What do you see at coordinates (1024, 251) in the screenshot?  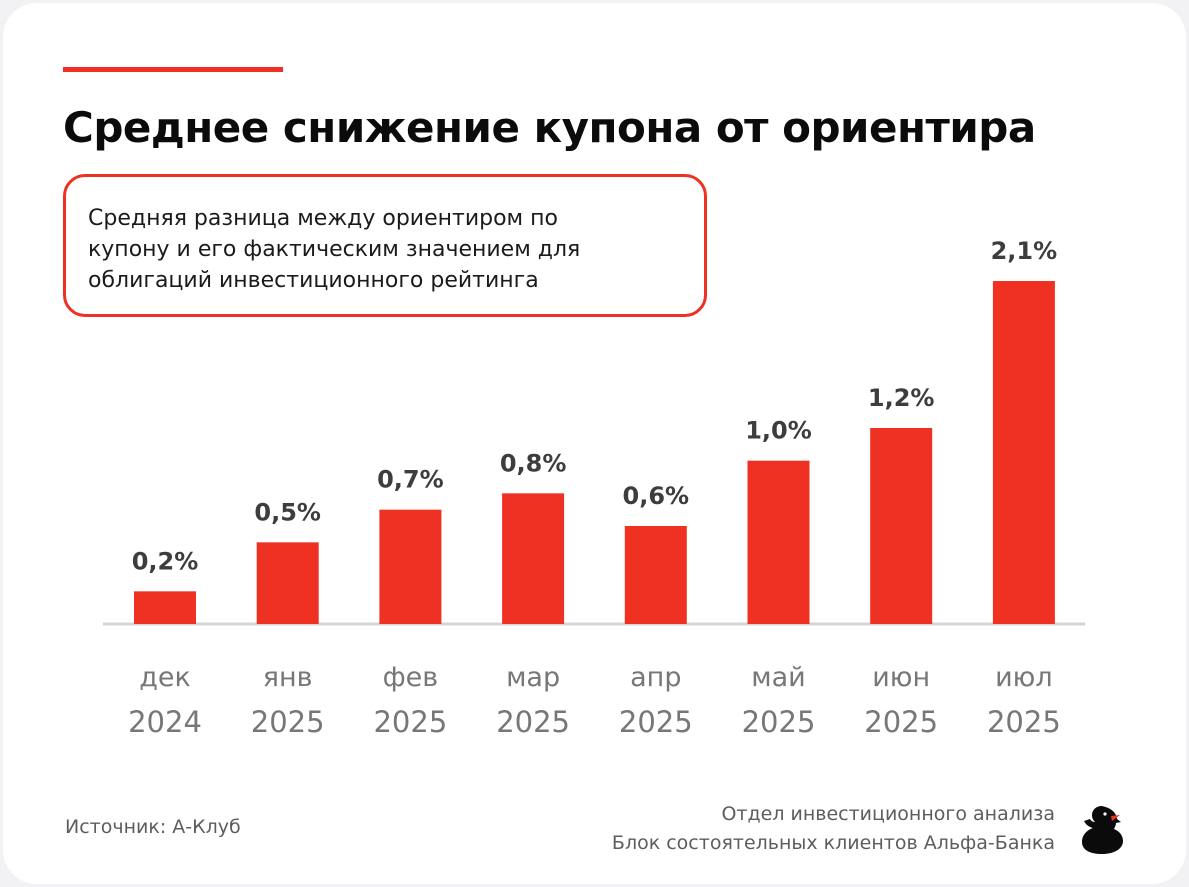 I see `data-label: 2,1%` at bounding box center [1024, 251].